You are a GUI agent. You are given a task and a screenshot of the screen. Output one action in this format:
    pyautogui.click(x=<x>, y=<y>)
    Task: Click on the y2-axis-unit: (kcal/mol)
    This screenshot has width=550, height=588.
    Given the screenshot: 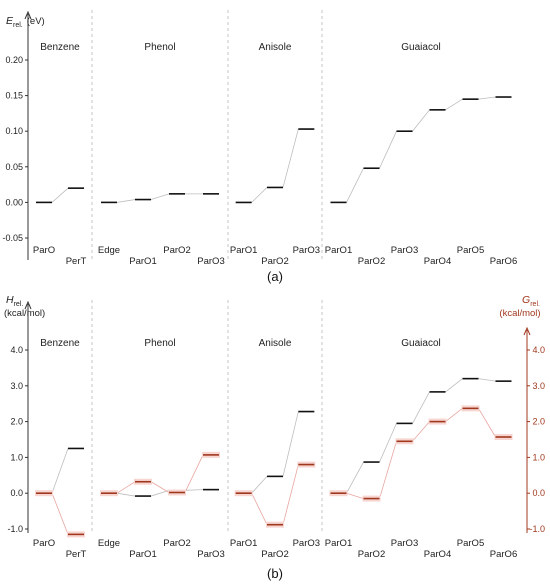 What is the action you would take?
    pyautogui.click(x=519, y=313)
    